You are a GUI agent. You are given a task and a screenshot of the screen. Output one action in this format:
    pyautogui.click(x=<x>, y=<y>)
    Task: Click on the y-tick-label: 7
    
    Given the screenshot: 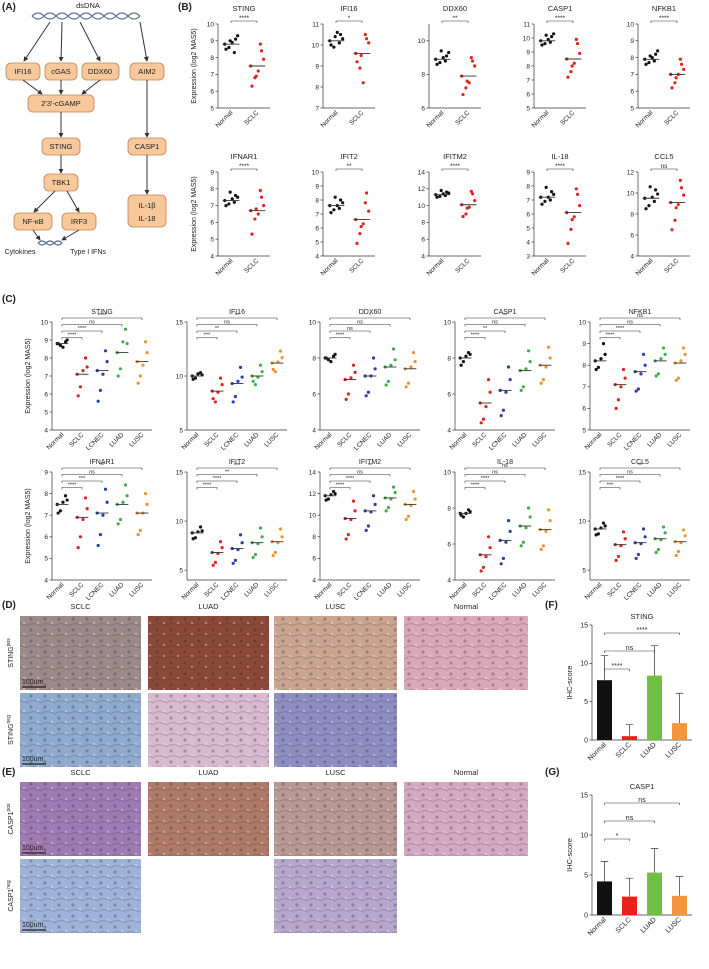 What is the action you would take?
    pyautogui.click(x=528, y=80)
    